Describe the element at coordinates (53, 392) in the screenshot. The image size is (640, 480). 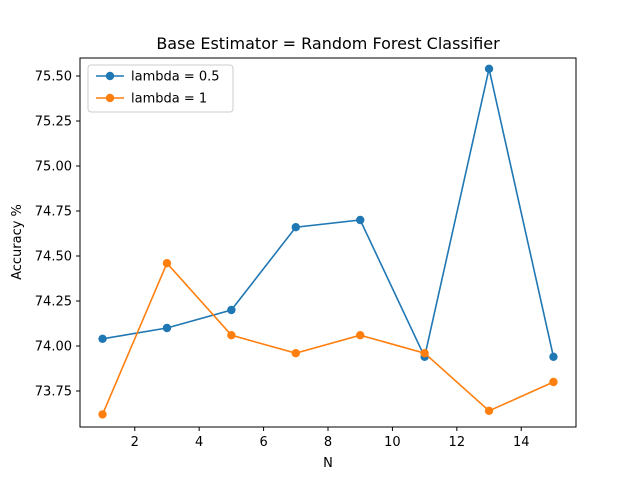
I see `y-tick-label: 73.75` at that location.